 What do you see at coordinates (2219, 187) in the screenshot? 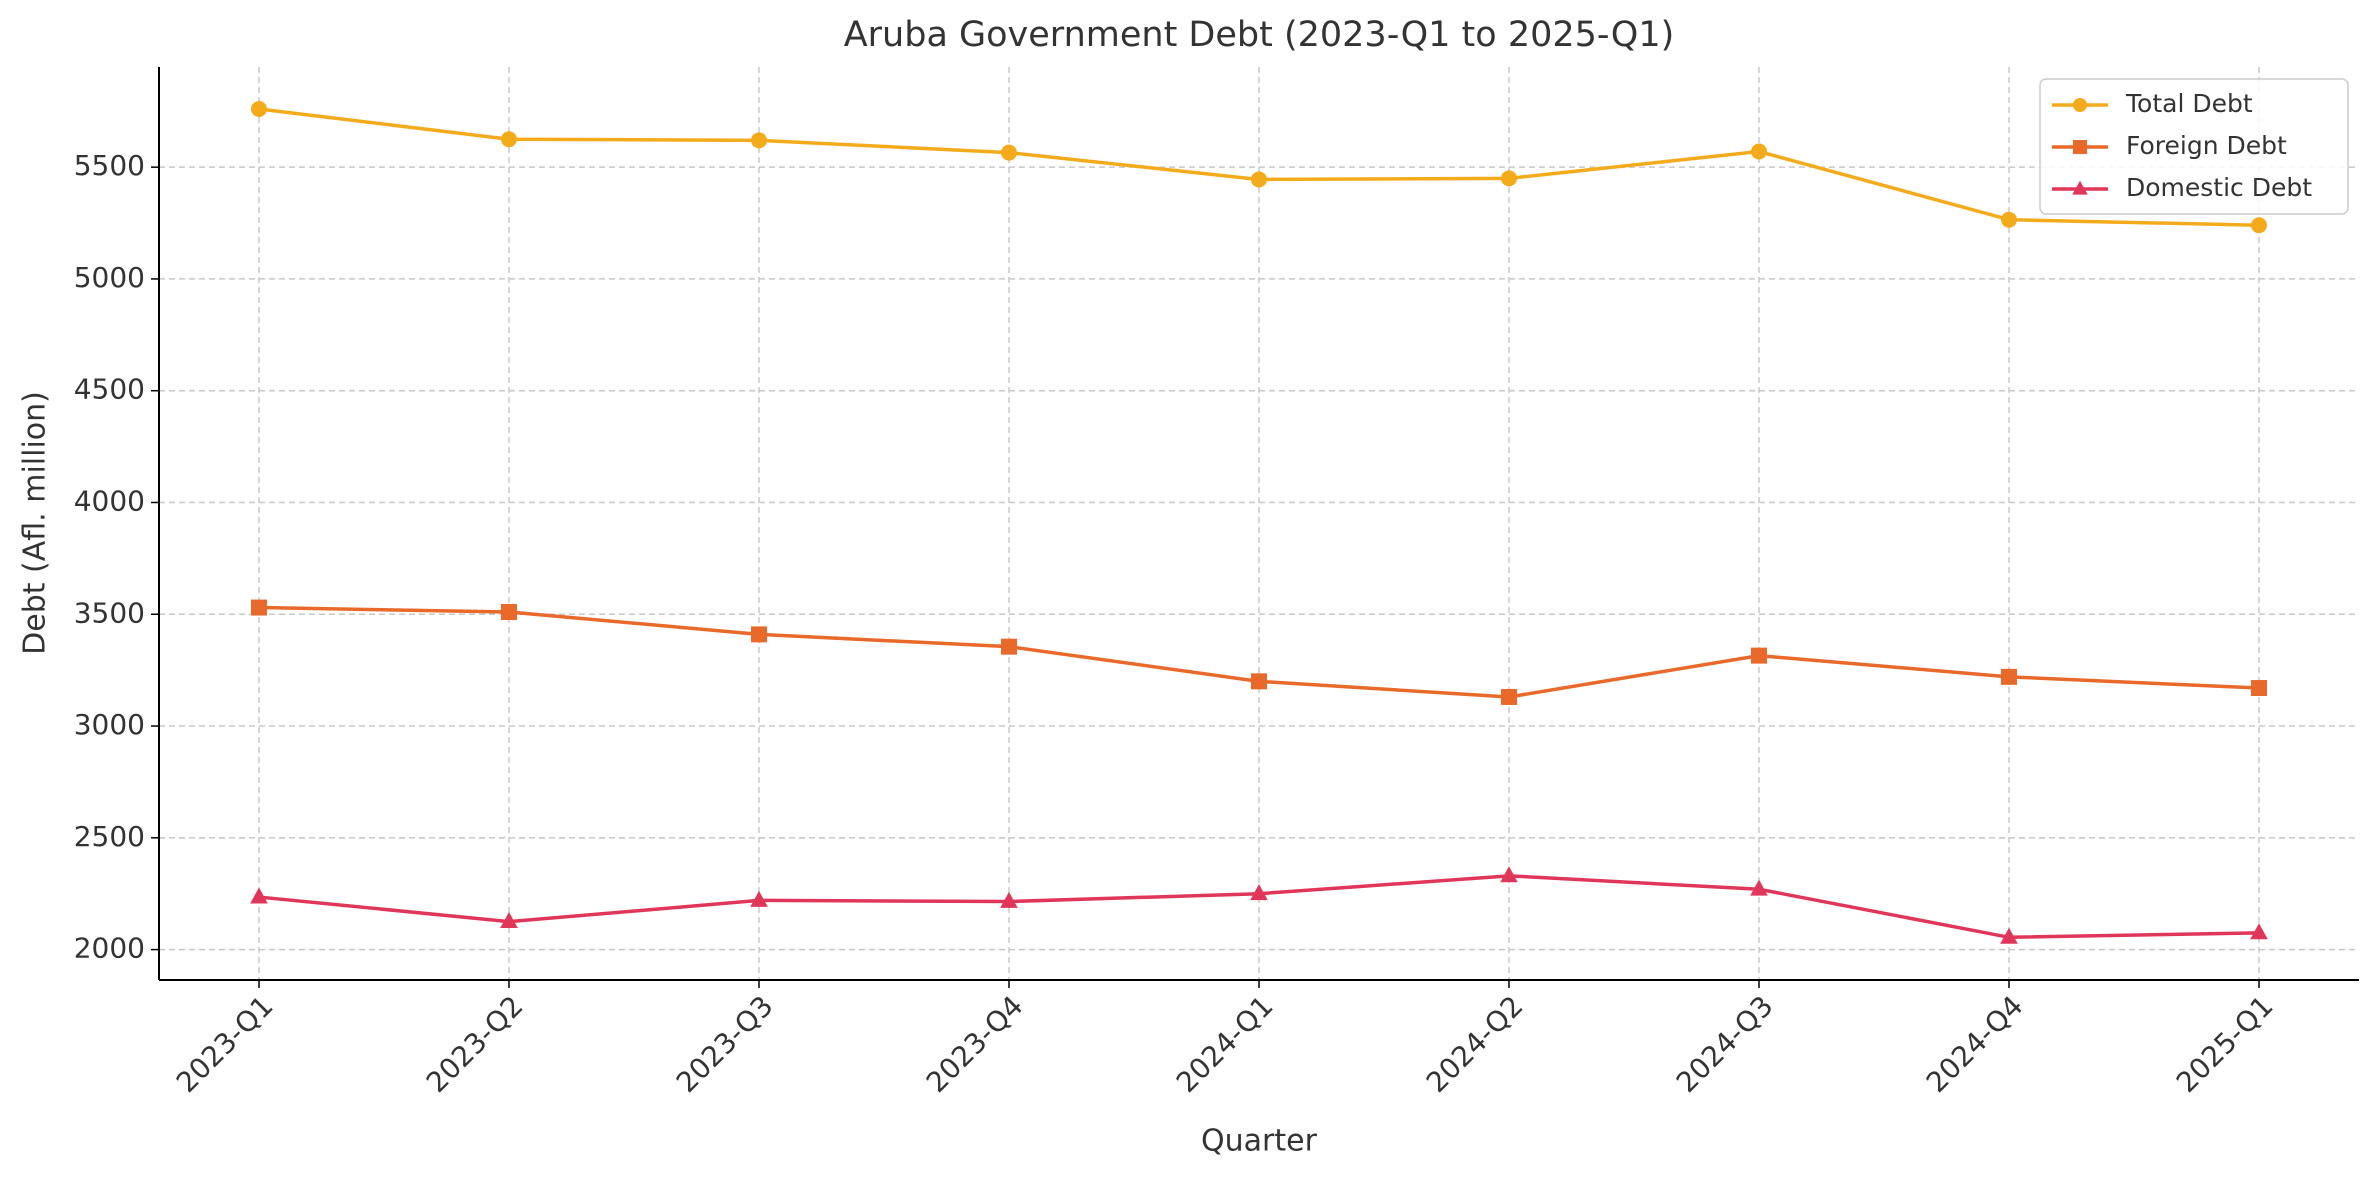
I see `legend-label: Domestic Debt` at bounding box center [2219, 187].